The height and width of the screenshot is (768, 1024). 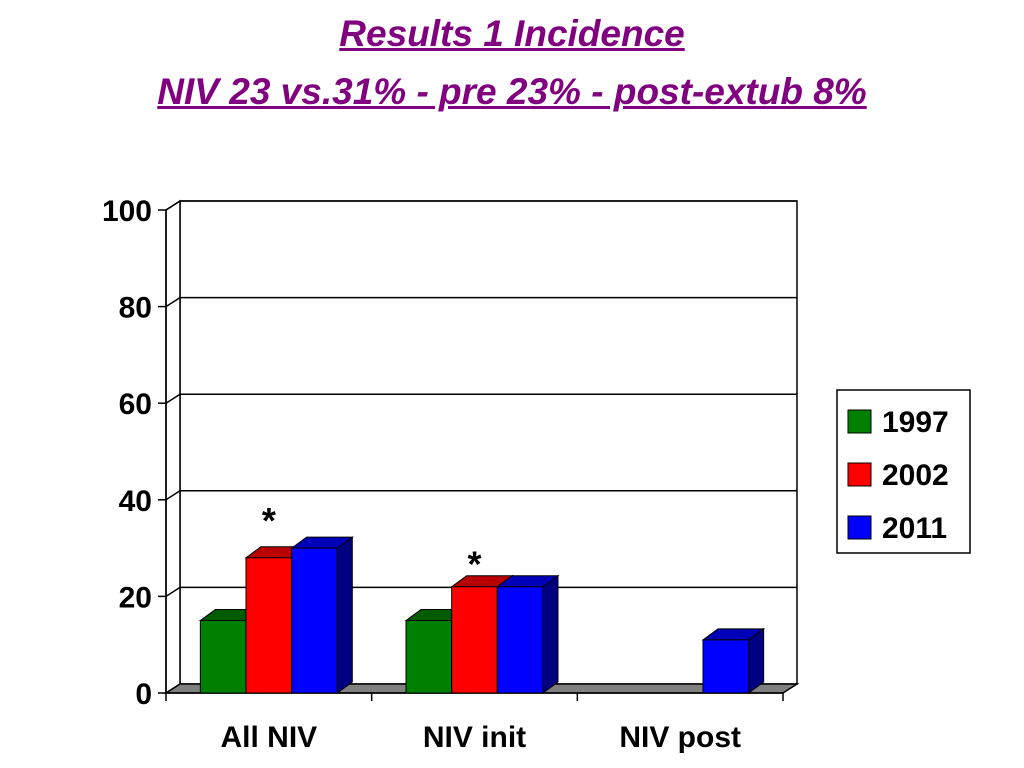 I want to click on slide-subtitle: NIV 23 vs.31% - pre 23% - post-extub 8%, so click(x=512, y=91).